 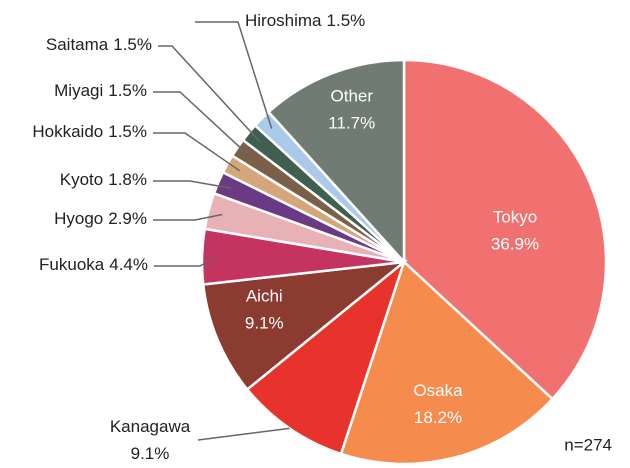 I want to click on slice-value: 36.9%, so click(x=515, y=244).